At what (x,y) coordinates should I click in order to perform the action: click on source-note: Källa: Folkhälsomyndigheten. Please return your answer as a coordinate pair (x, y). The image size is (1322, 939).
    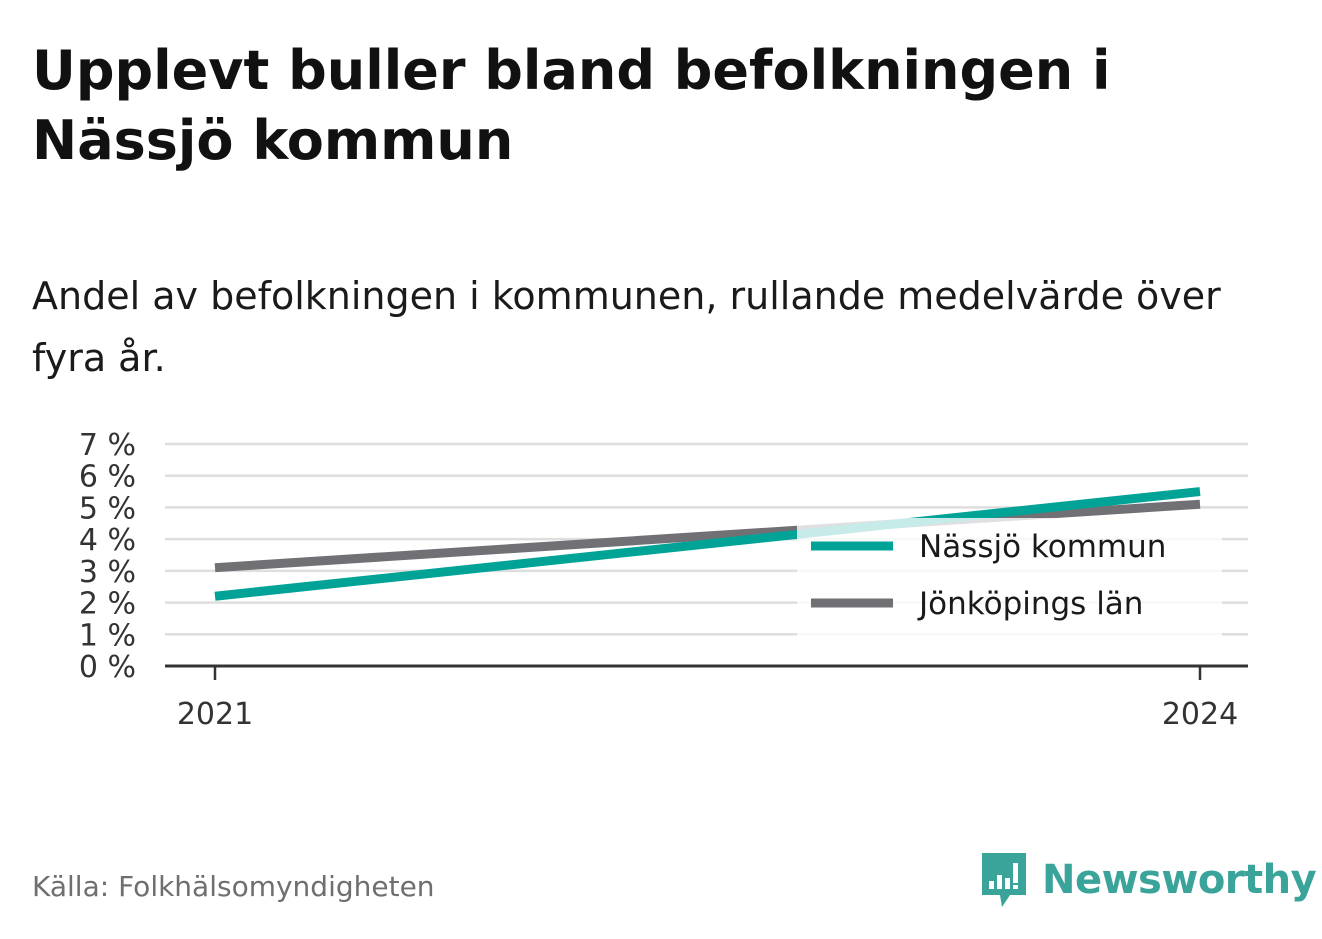
    Looking at the image, I should click on (233, 886).